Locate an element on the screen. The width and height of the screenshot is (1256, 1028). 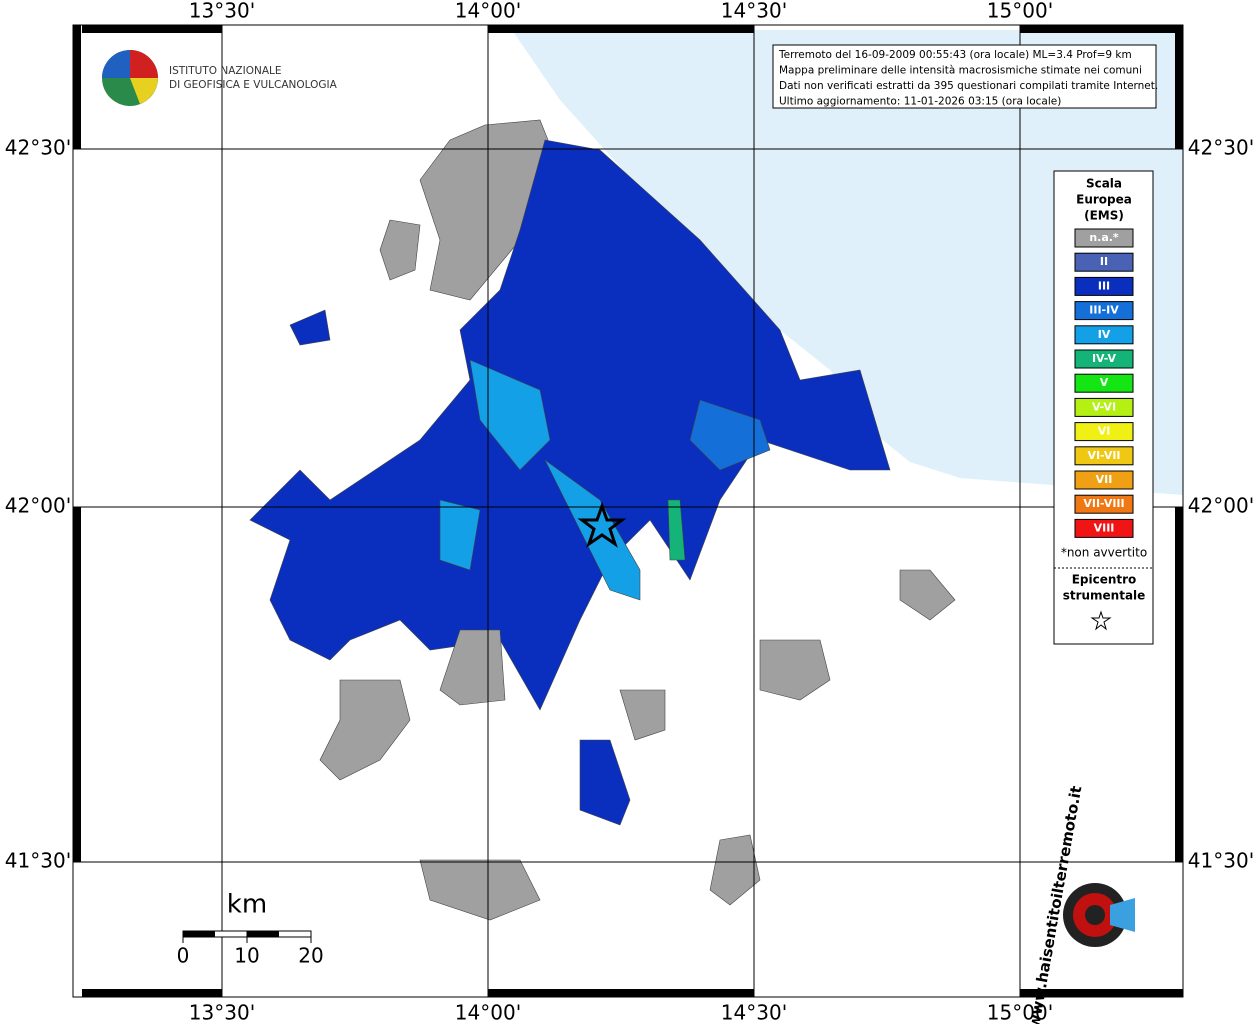
legend-label: n.a.* is located at coordinates (1104, 237).